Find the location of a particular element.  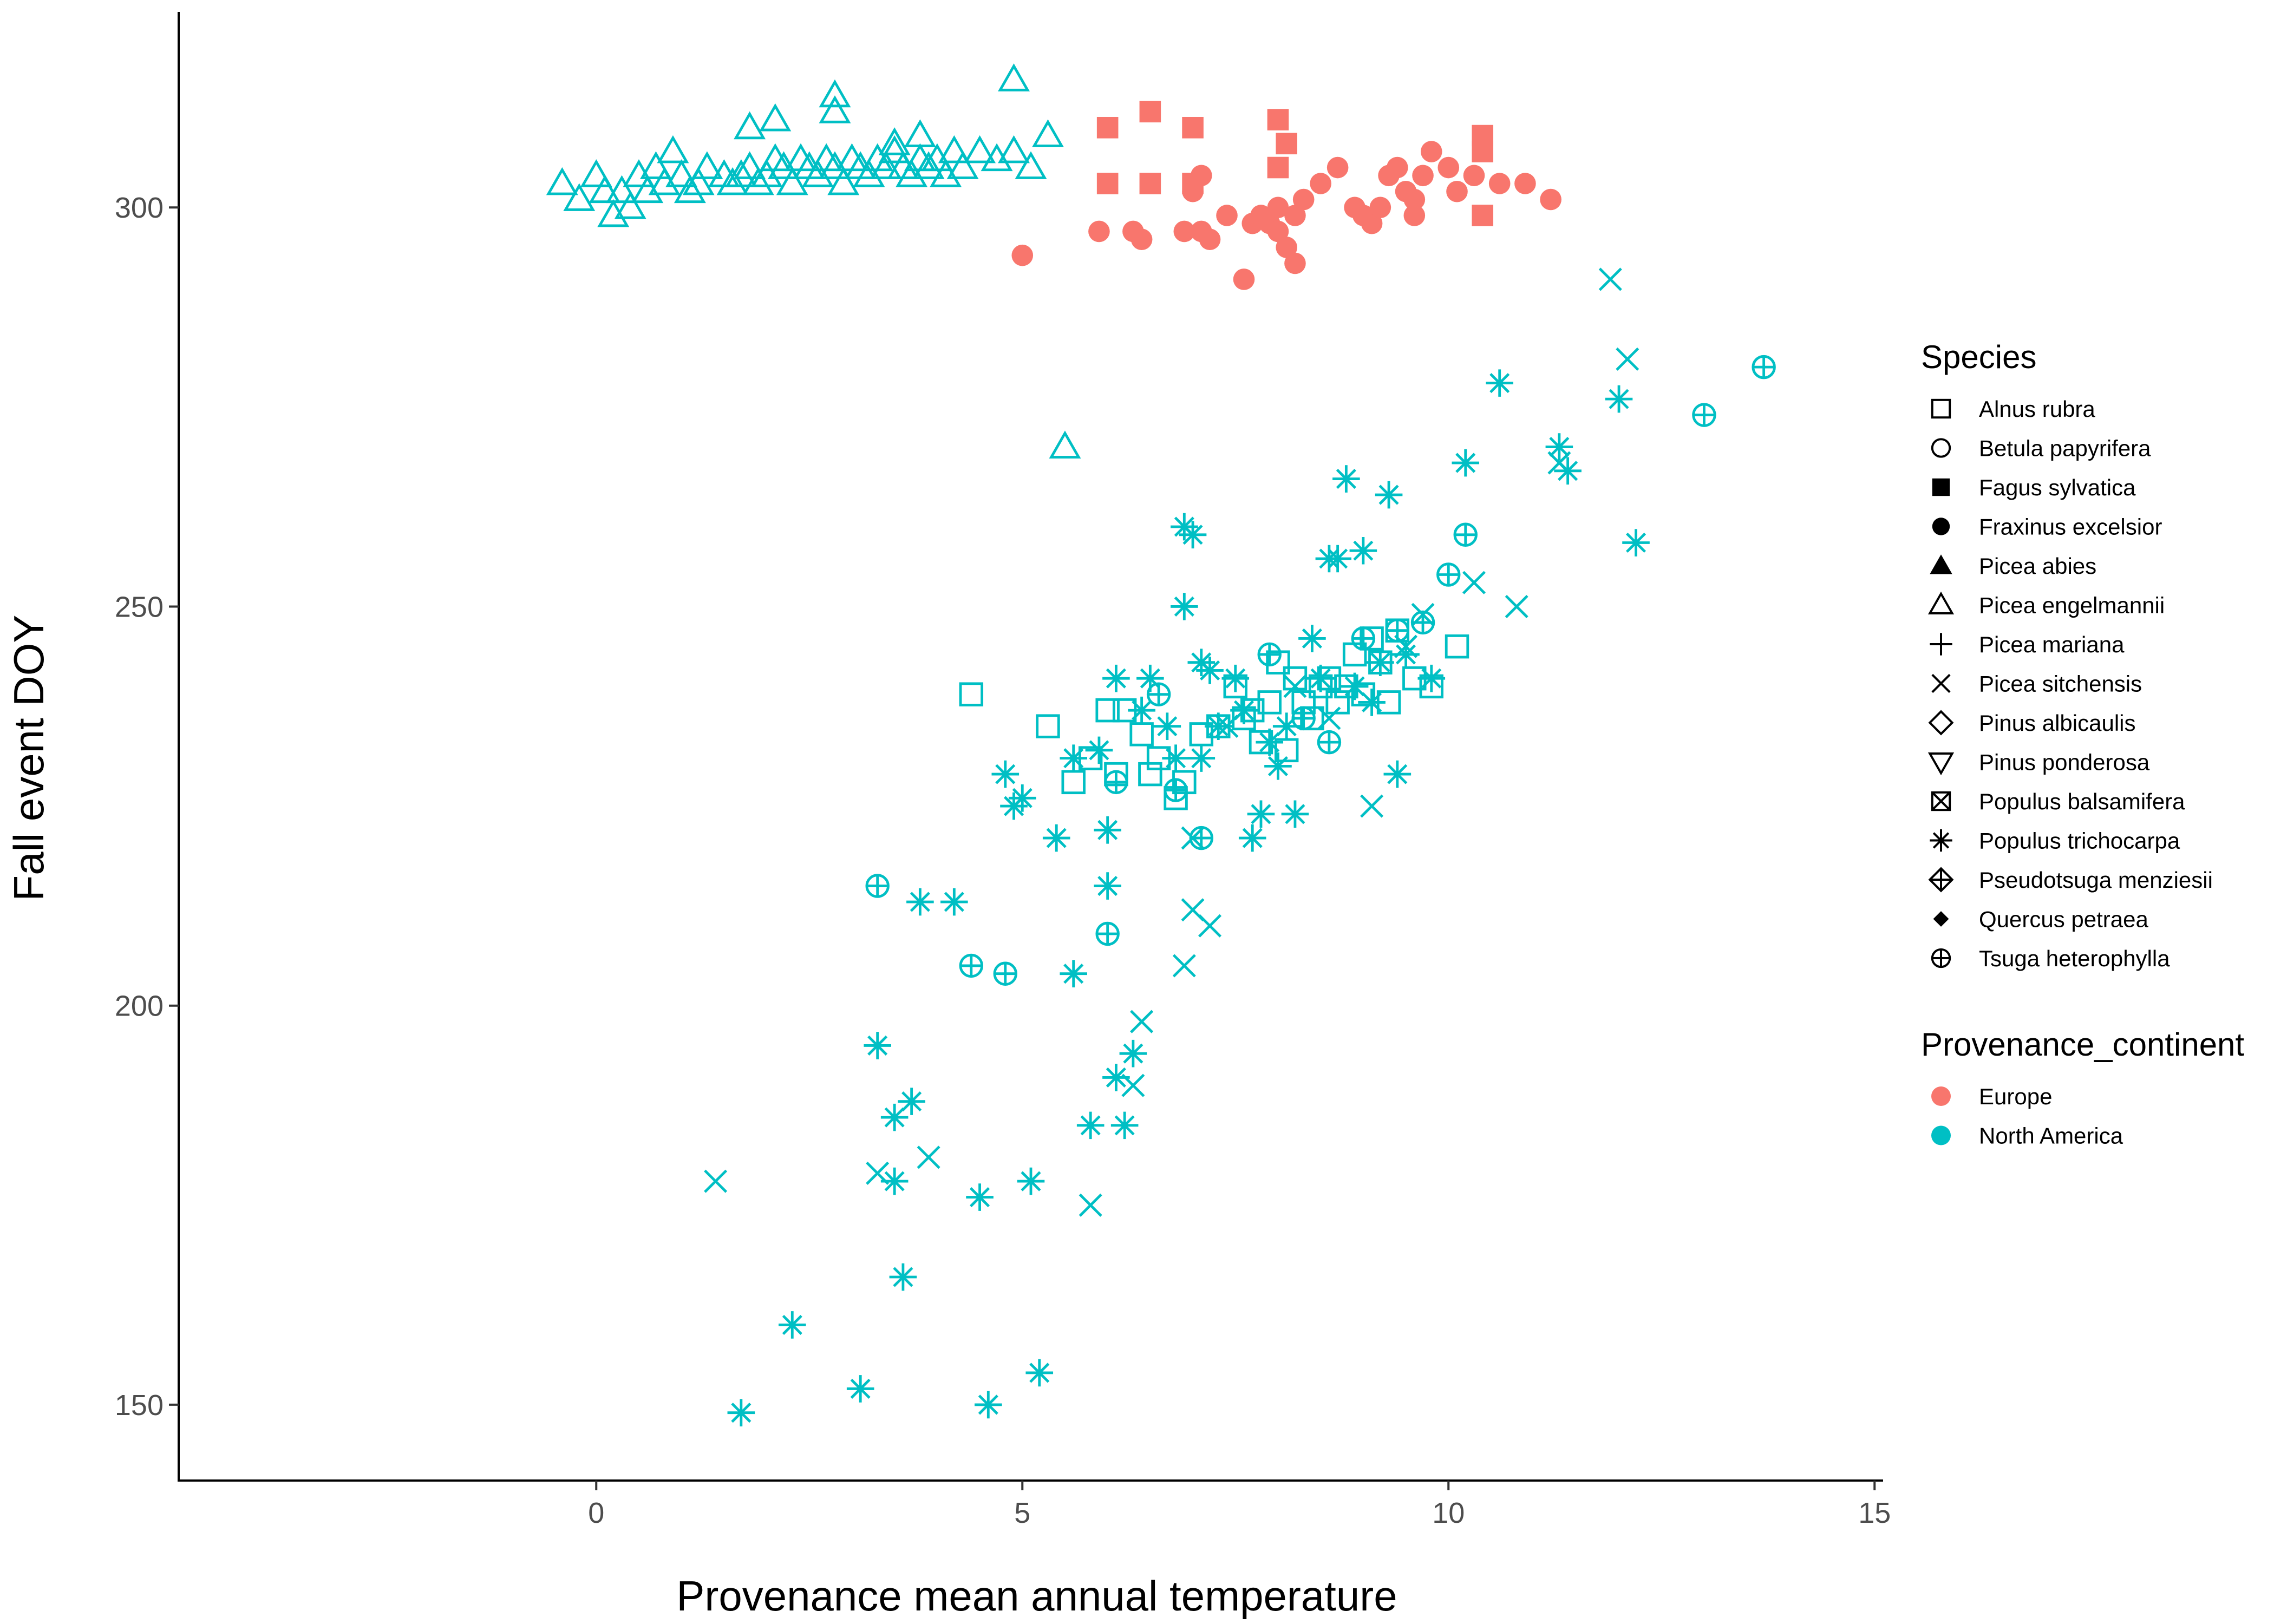

legend-key-triangle-down-open-icon is located at coordinates (1941, 764).